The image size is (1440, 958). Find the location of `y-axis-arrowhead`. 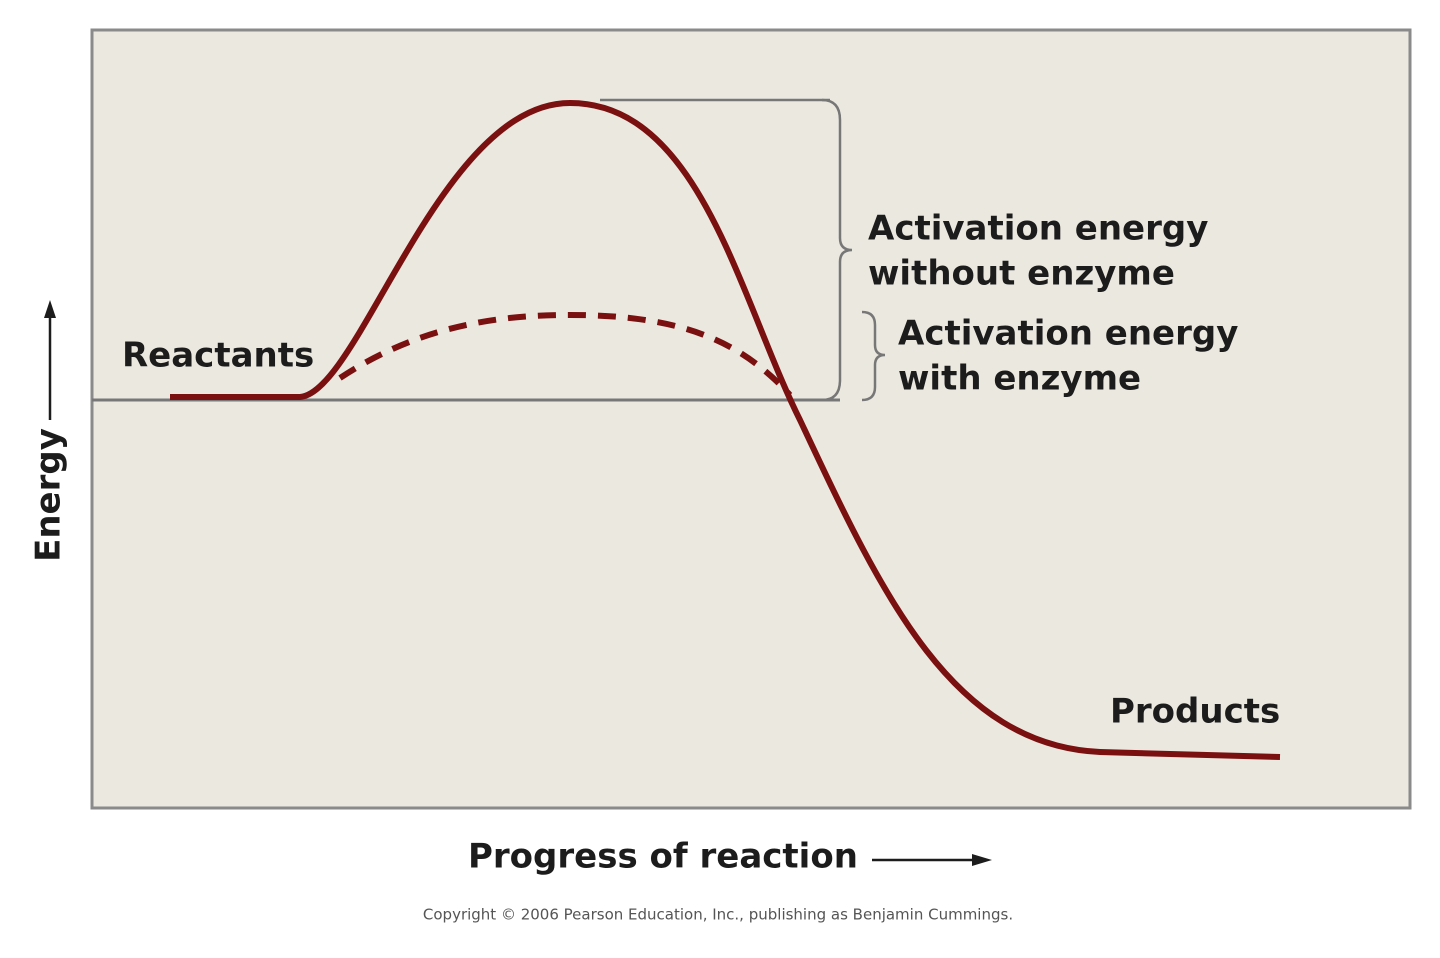

y-axis-arrowhead is located at coordinates (50, 309).